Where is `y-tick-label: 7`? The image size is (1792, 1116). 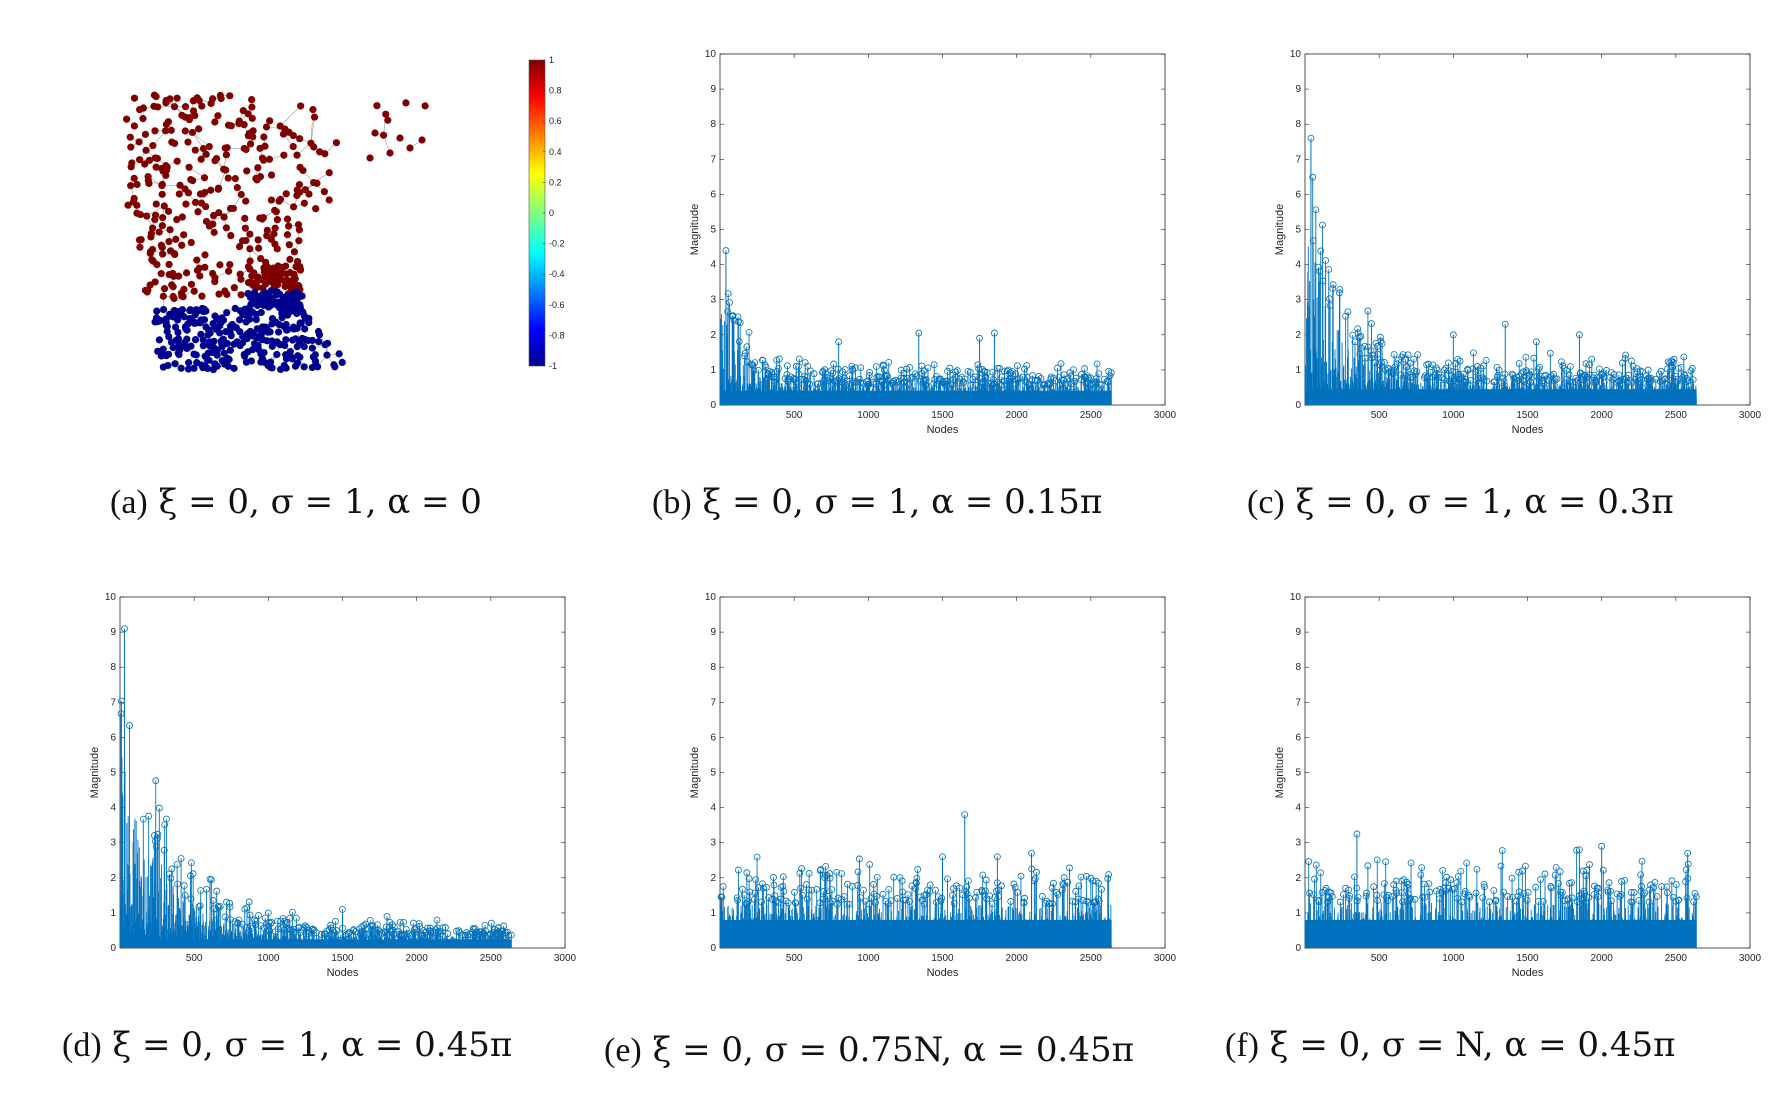
y-tick-label: 7 is located at coordinates (113, 702).